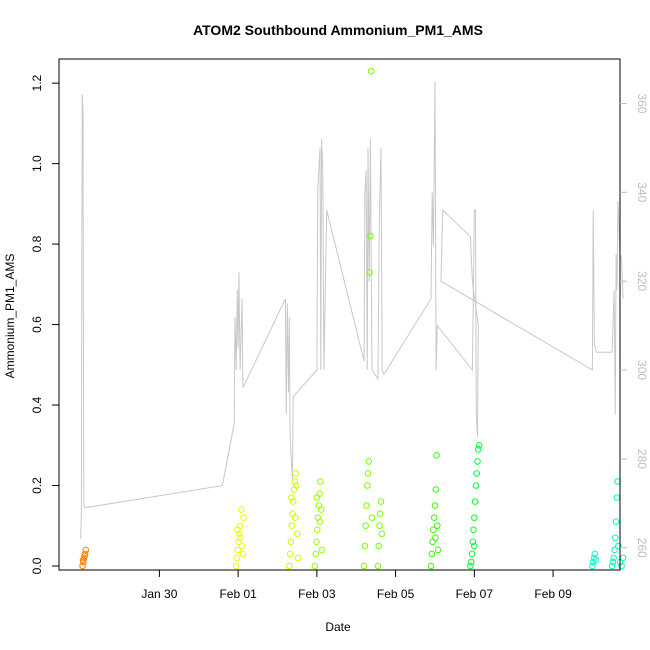  Describe the element at coordinates (642, 281) in the screenshot. I see `y2-tick-label: 320` at that location.